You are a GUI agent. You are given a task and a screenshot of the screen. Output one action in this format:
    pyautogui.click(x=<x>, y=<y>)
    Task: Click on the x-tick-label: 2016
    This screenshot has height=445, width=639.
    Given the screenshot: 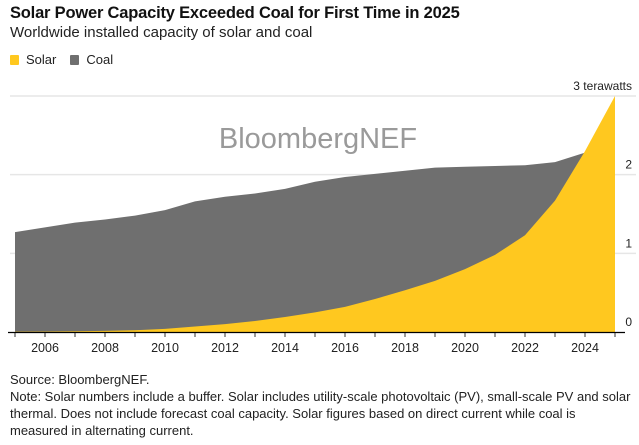 What is the action you would take?
    pyautogui.click(x=345, y=348)
    